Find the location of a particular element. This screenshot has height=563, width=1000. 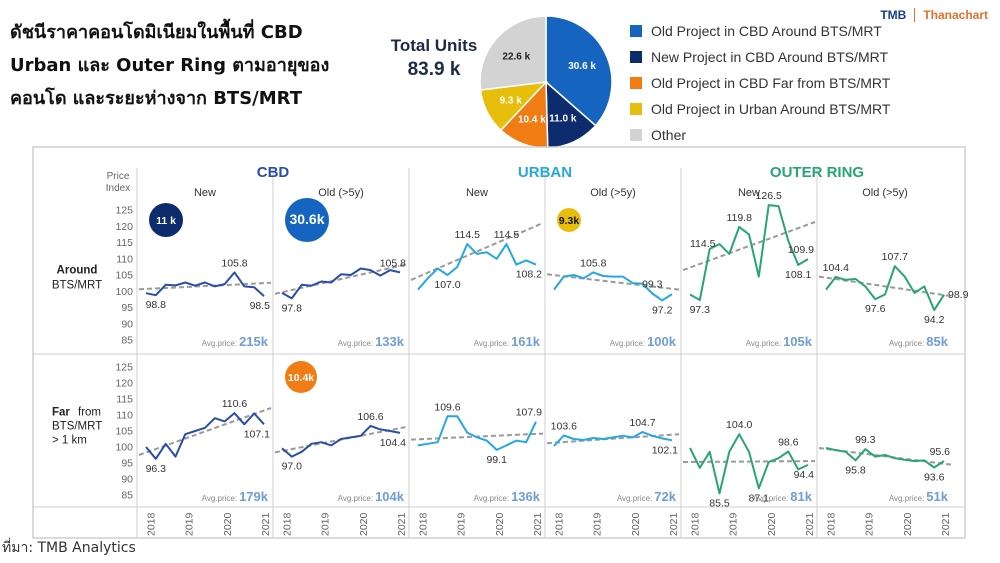

data-label: 98.6 is located at coordinates (788, 443).